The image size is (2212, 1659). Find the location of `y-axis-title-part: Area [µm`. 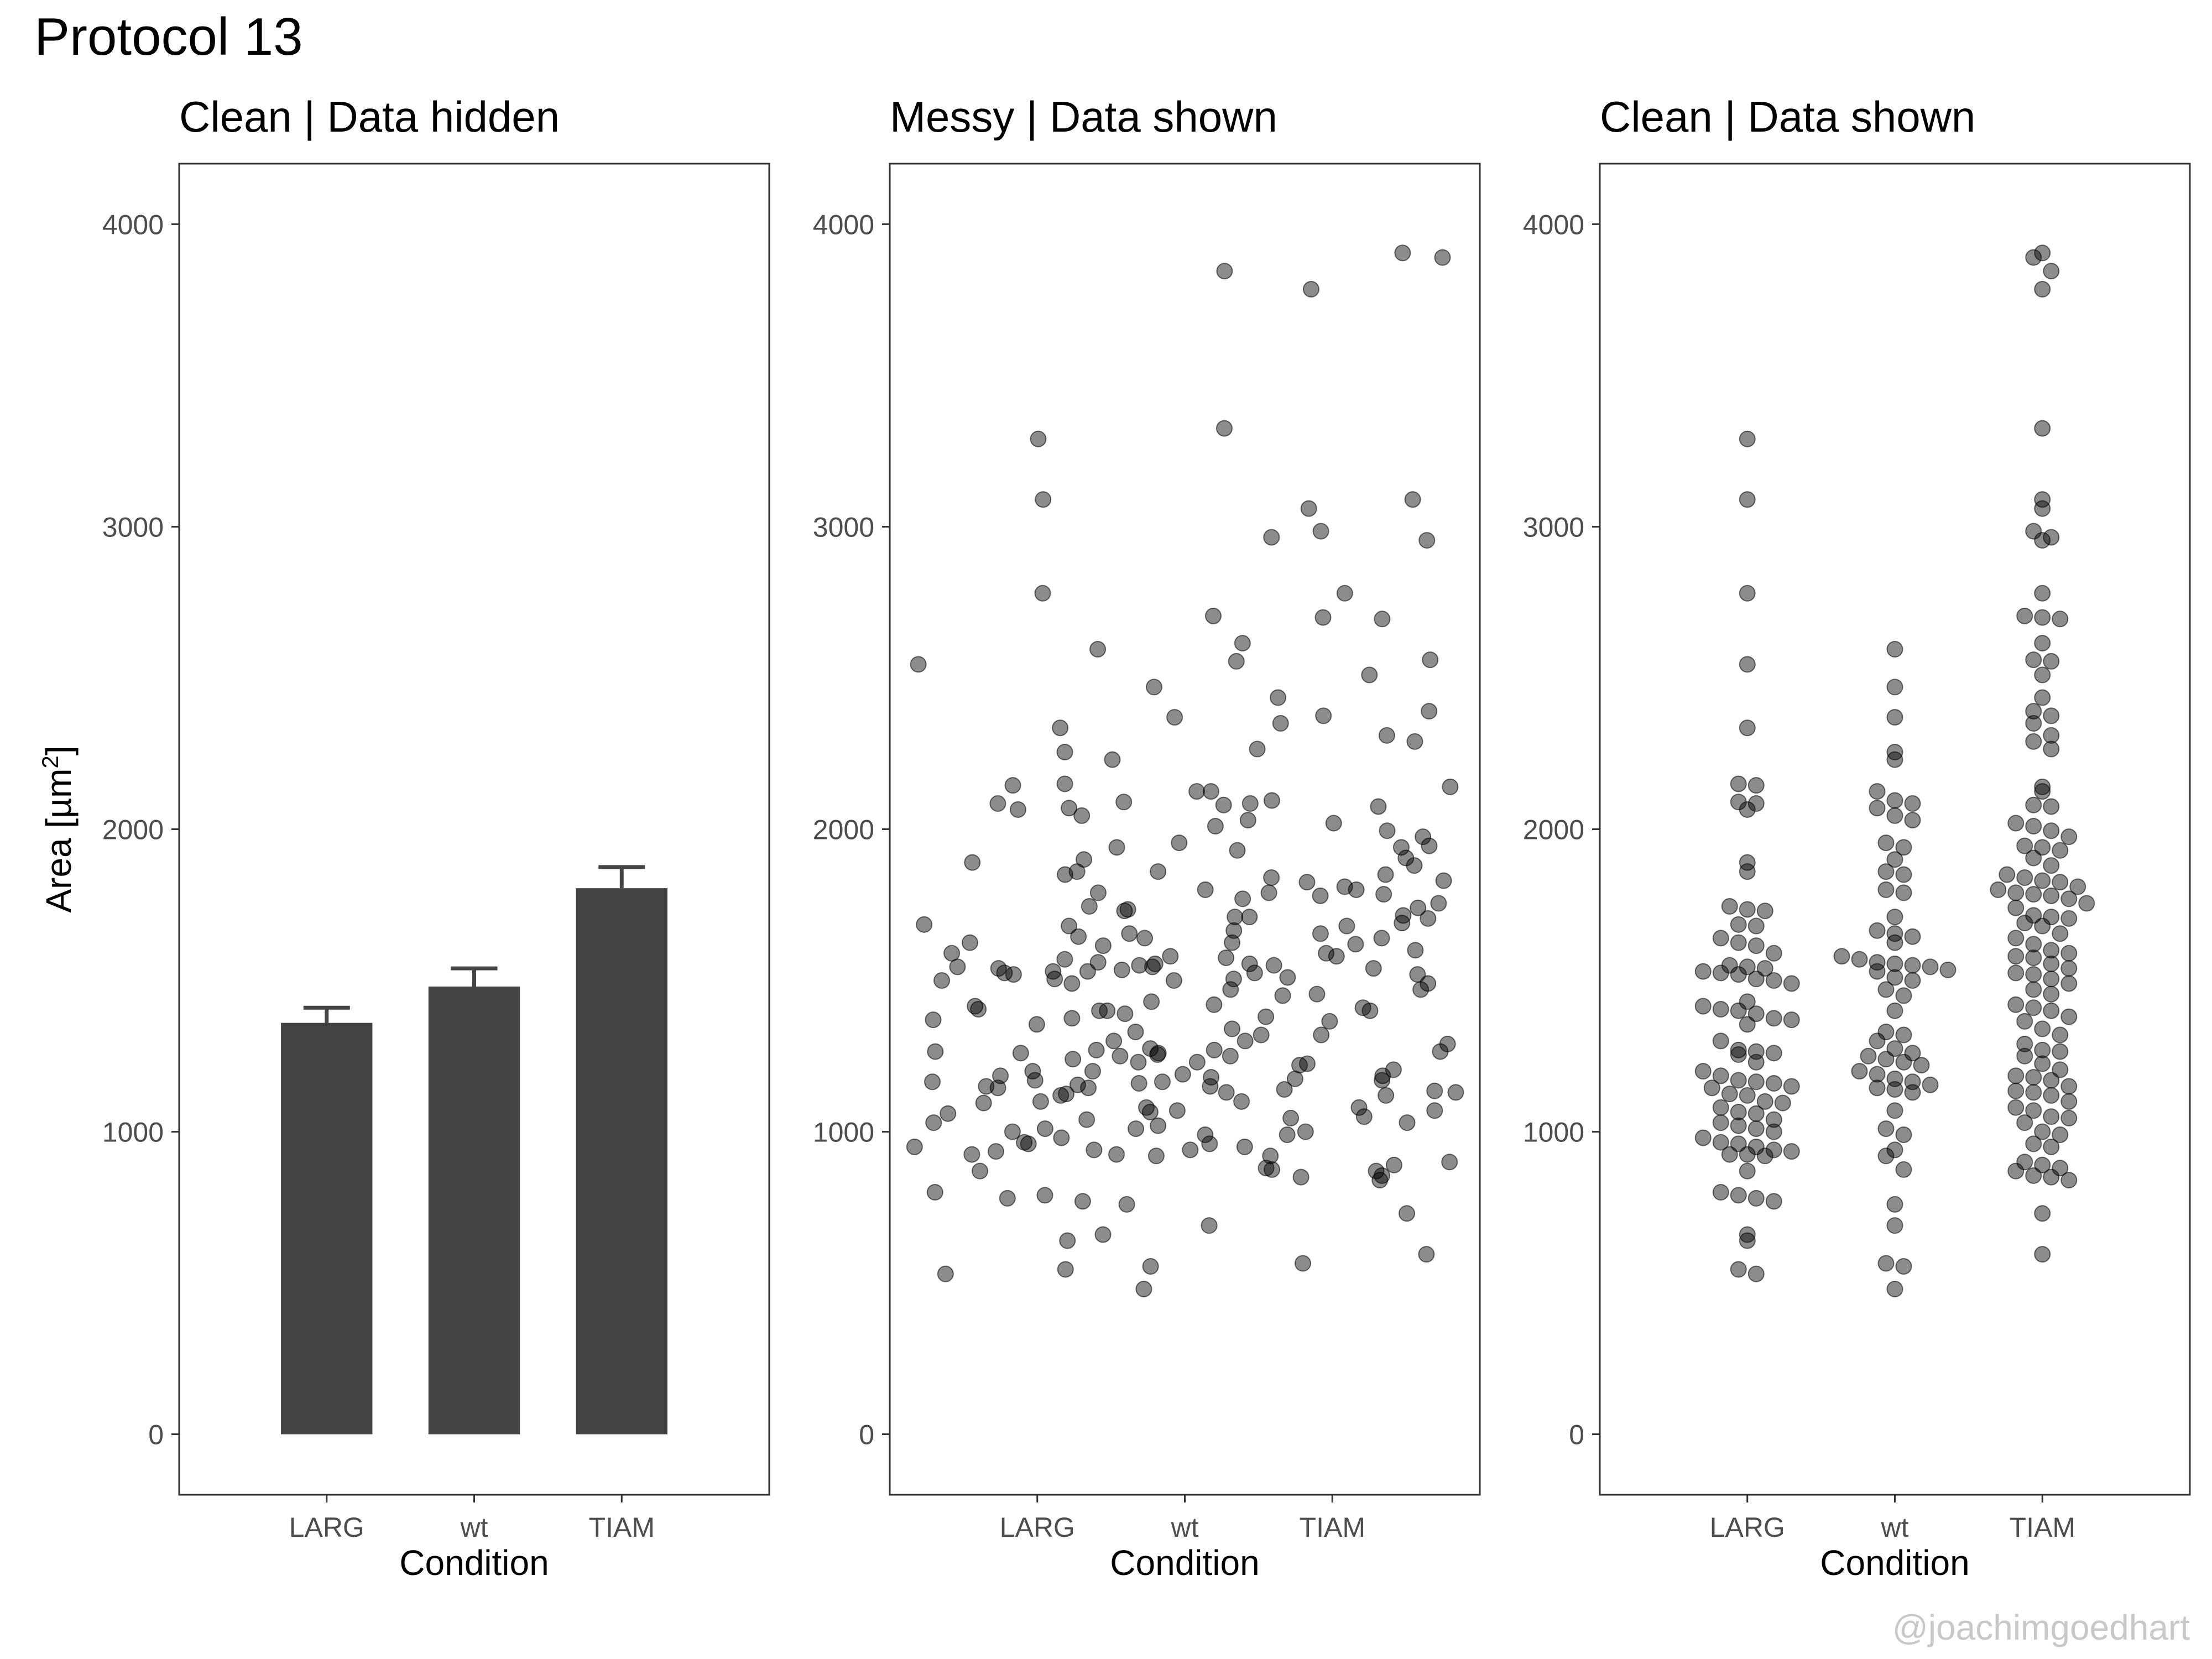

y-axis-title-part: Area [µm is located at coordinates (59, 841).